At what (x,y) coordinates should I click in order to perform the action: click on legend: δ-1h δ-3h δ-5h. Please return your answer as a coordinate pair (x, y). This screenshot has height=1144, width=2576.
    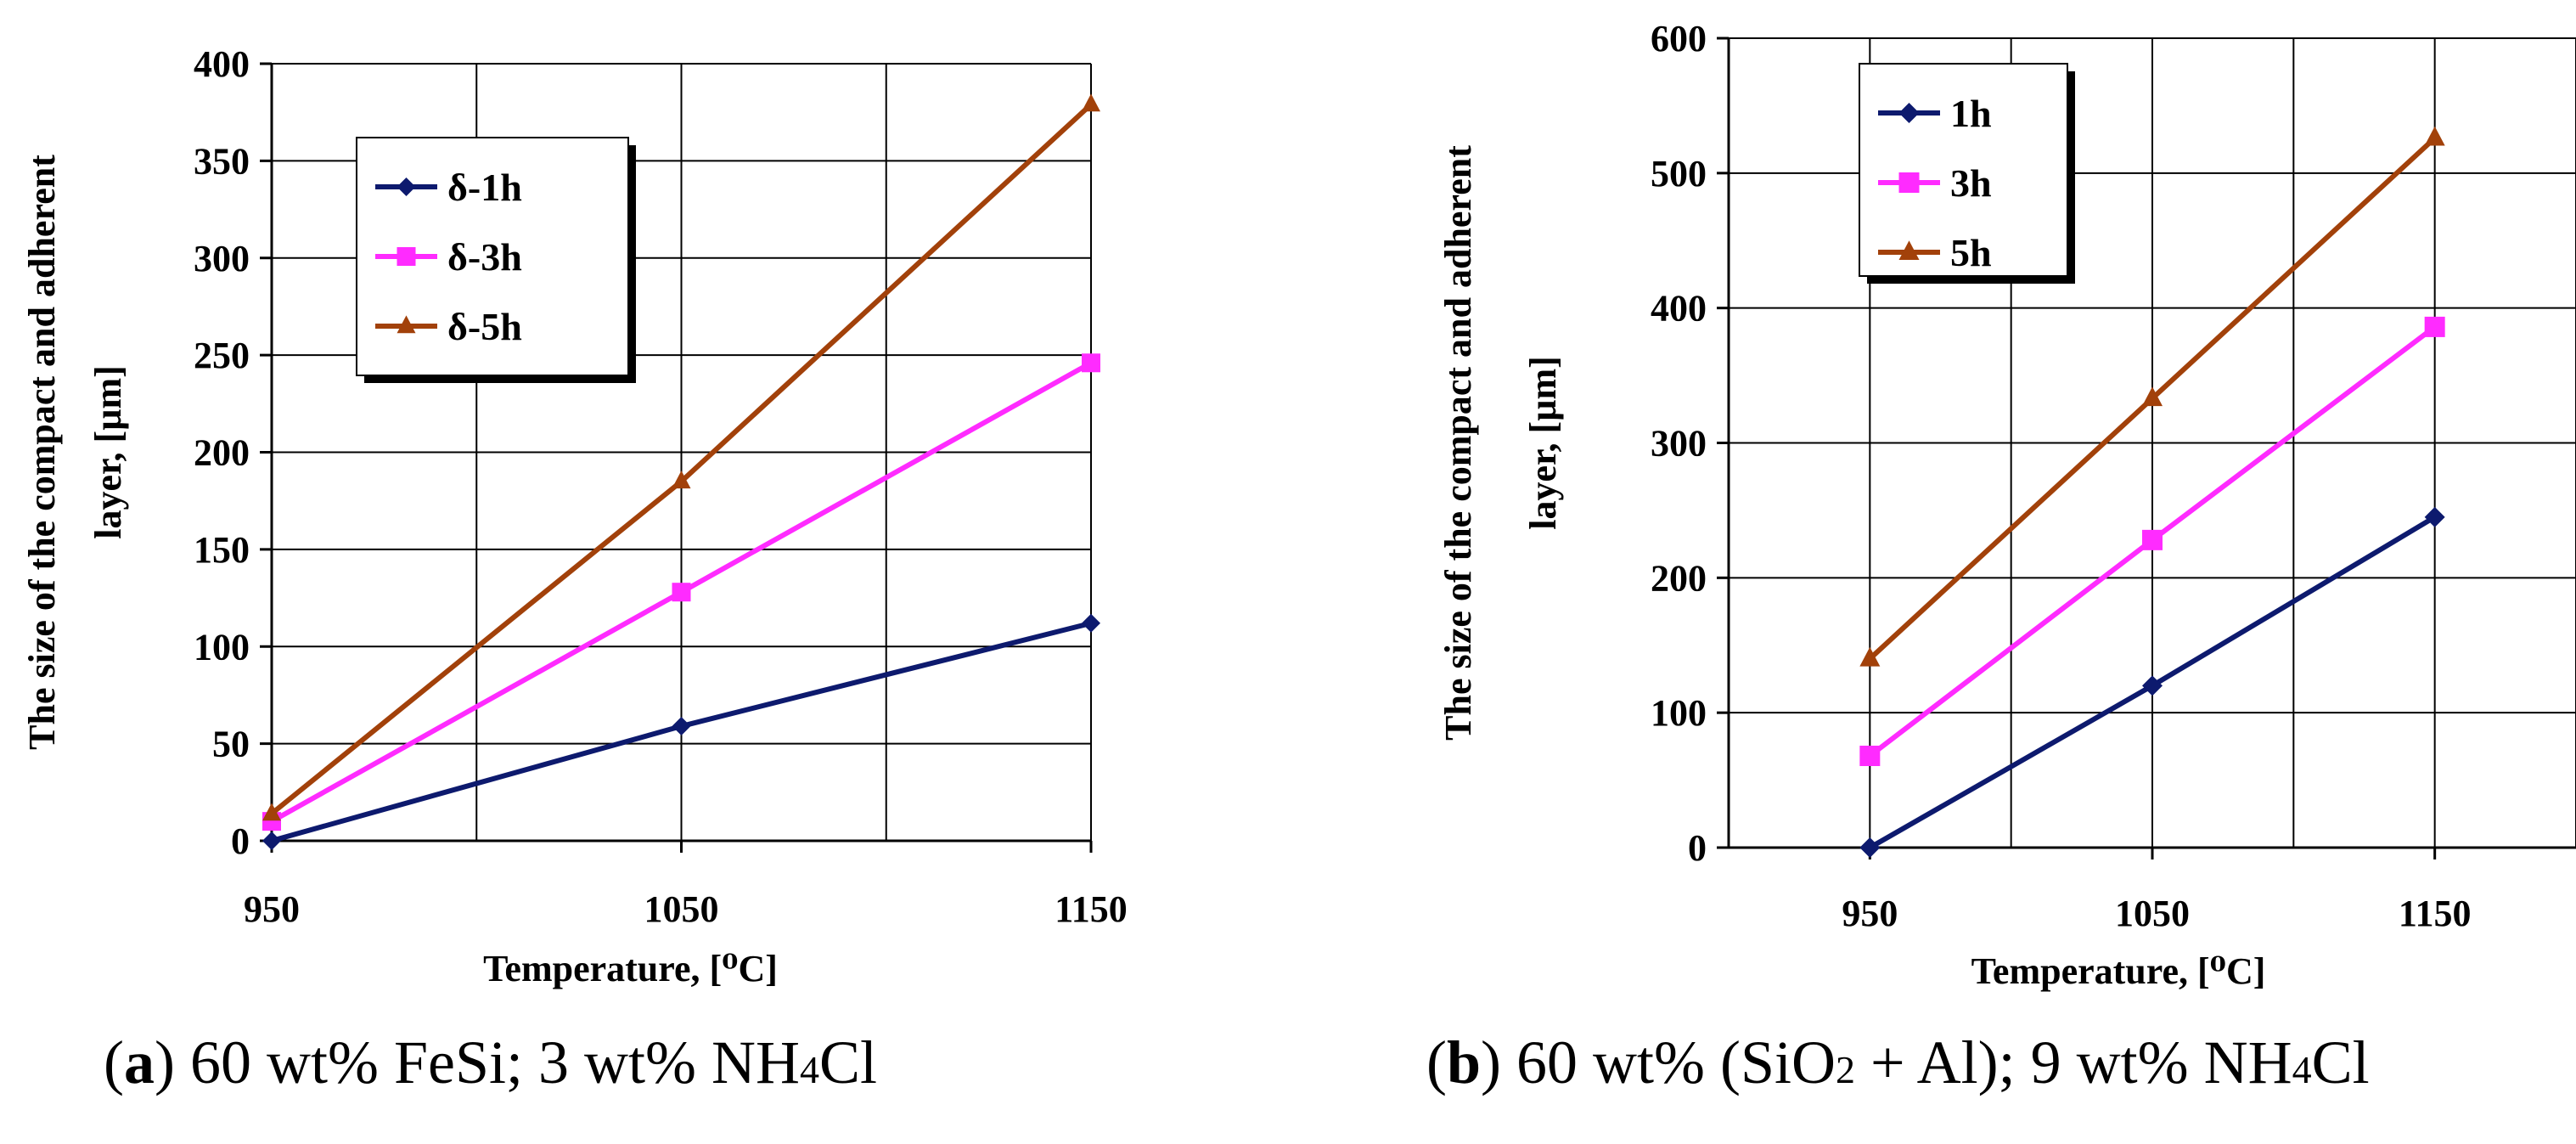
    Looking at the image, I should click on (496, 260).